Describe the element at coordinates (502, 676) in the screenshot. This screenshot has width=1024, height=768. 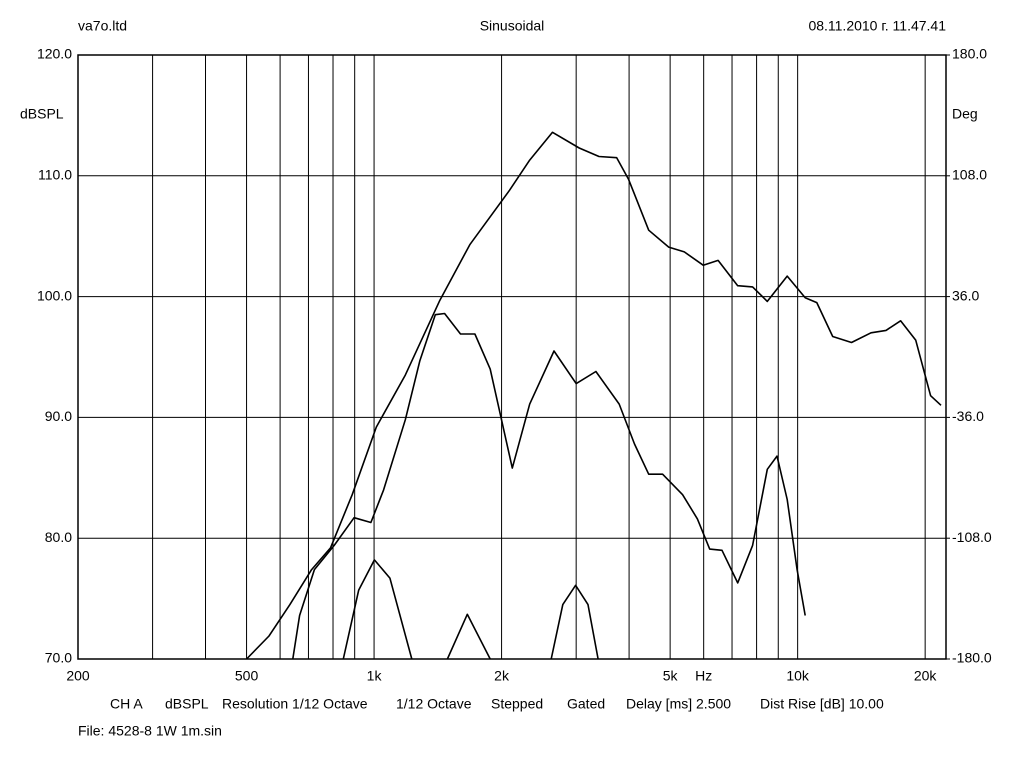
I see `x-tick-label: 2k` at that location.